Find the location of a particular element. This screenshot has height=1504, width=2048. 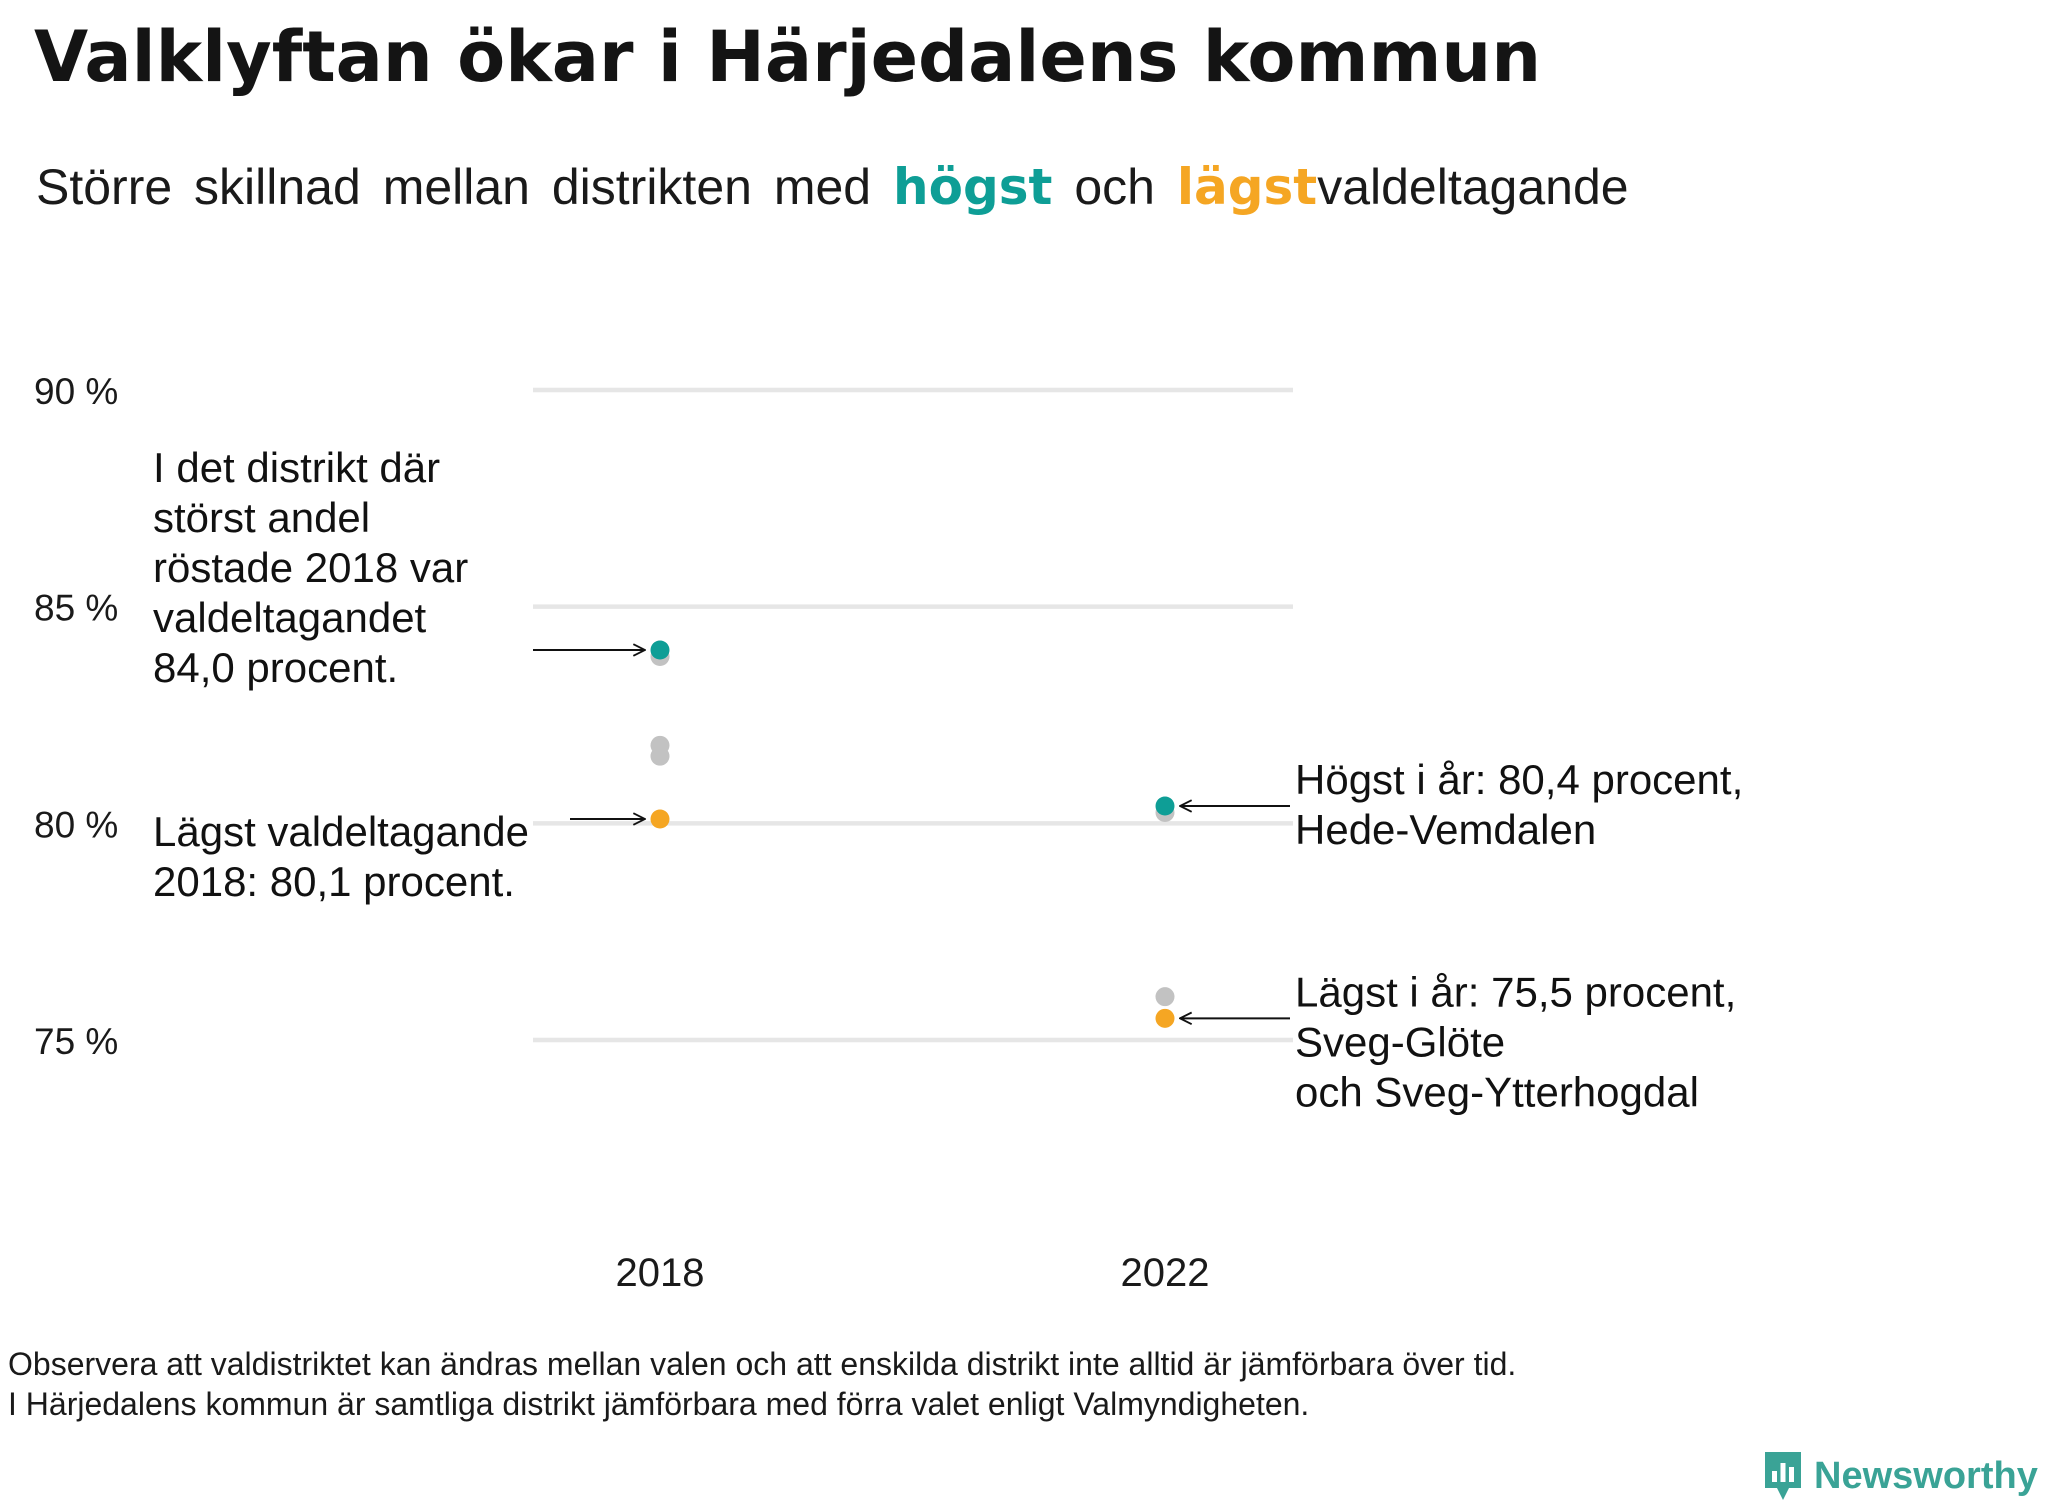

brand-logo: Newsworthy is located at coordinates (1900, 1476).